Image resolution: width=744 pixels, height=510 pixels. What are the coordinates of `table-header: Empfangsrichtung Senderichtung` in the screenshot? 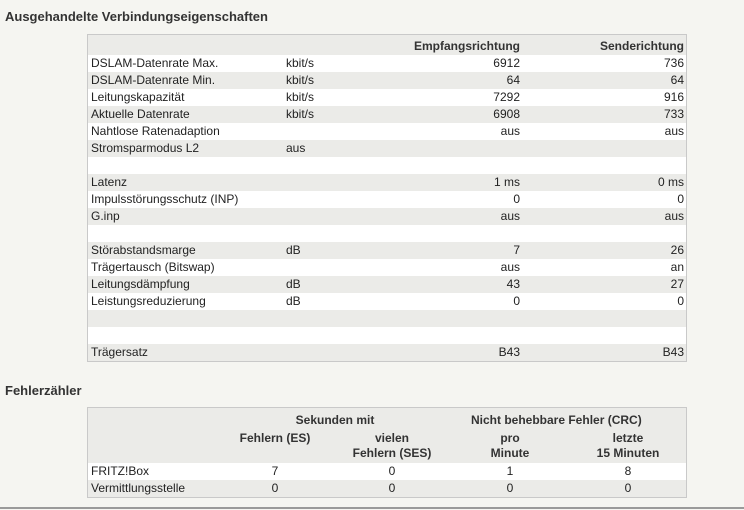 It's located at (387, 45).